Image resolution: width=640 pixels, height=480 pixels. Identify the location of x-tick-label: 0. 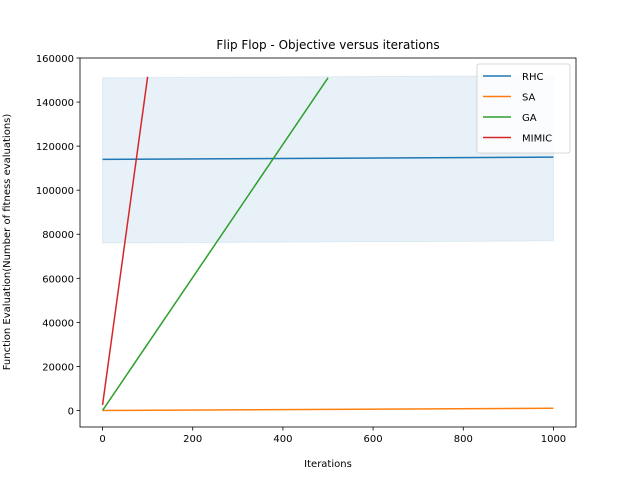
(102, 439).